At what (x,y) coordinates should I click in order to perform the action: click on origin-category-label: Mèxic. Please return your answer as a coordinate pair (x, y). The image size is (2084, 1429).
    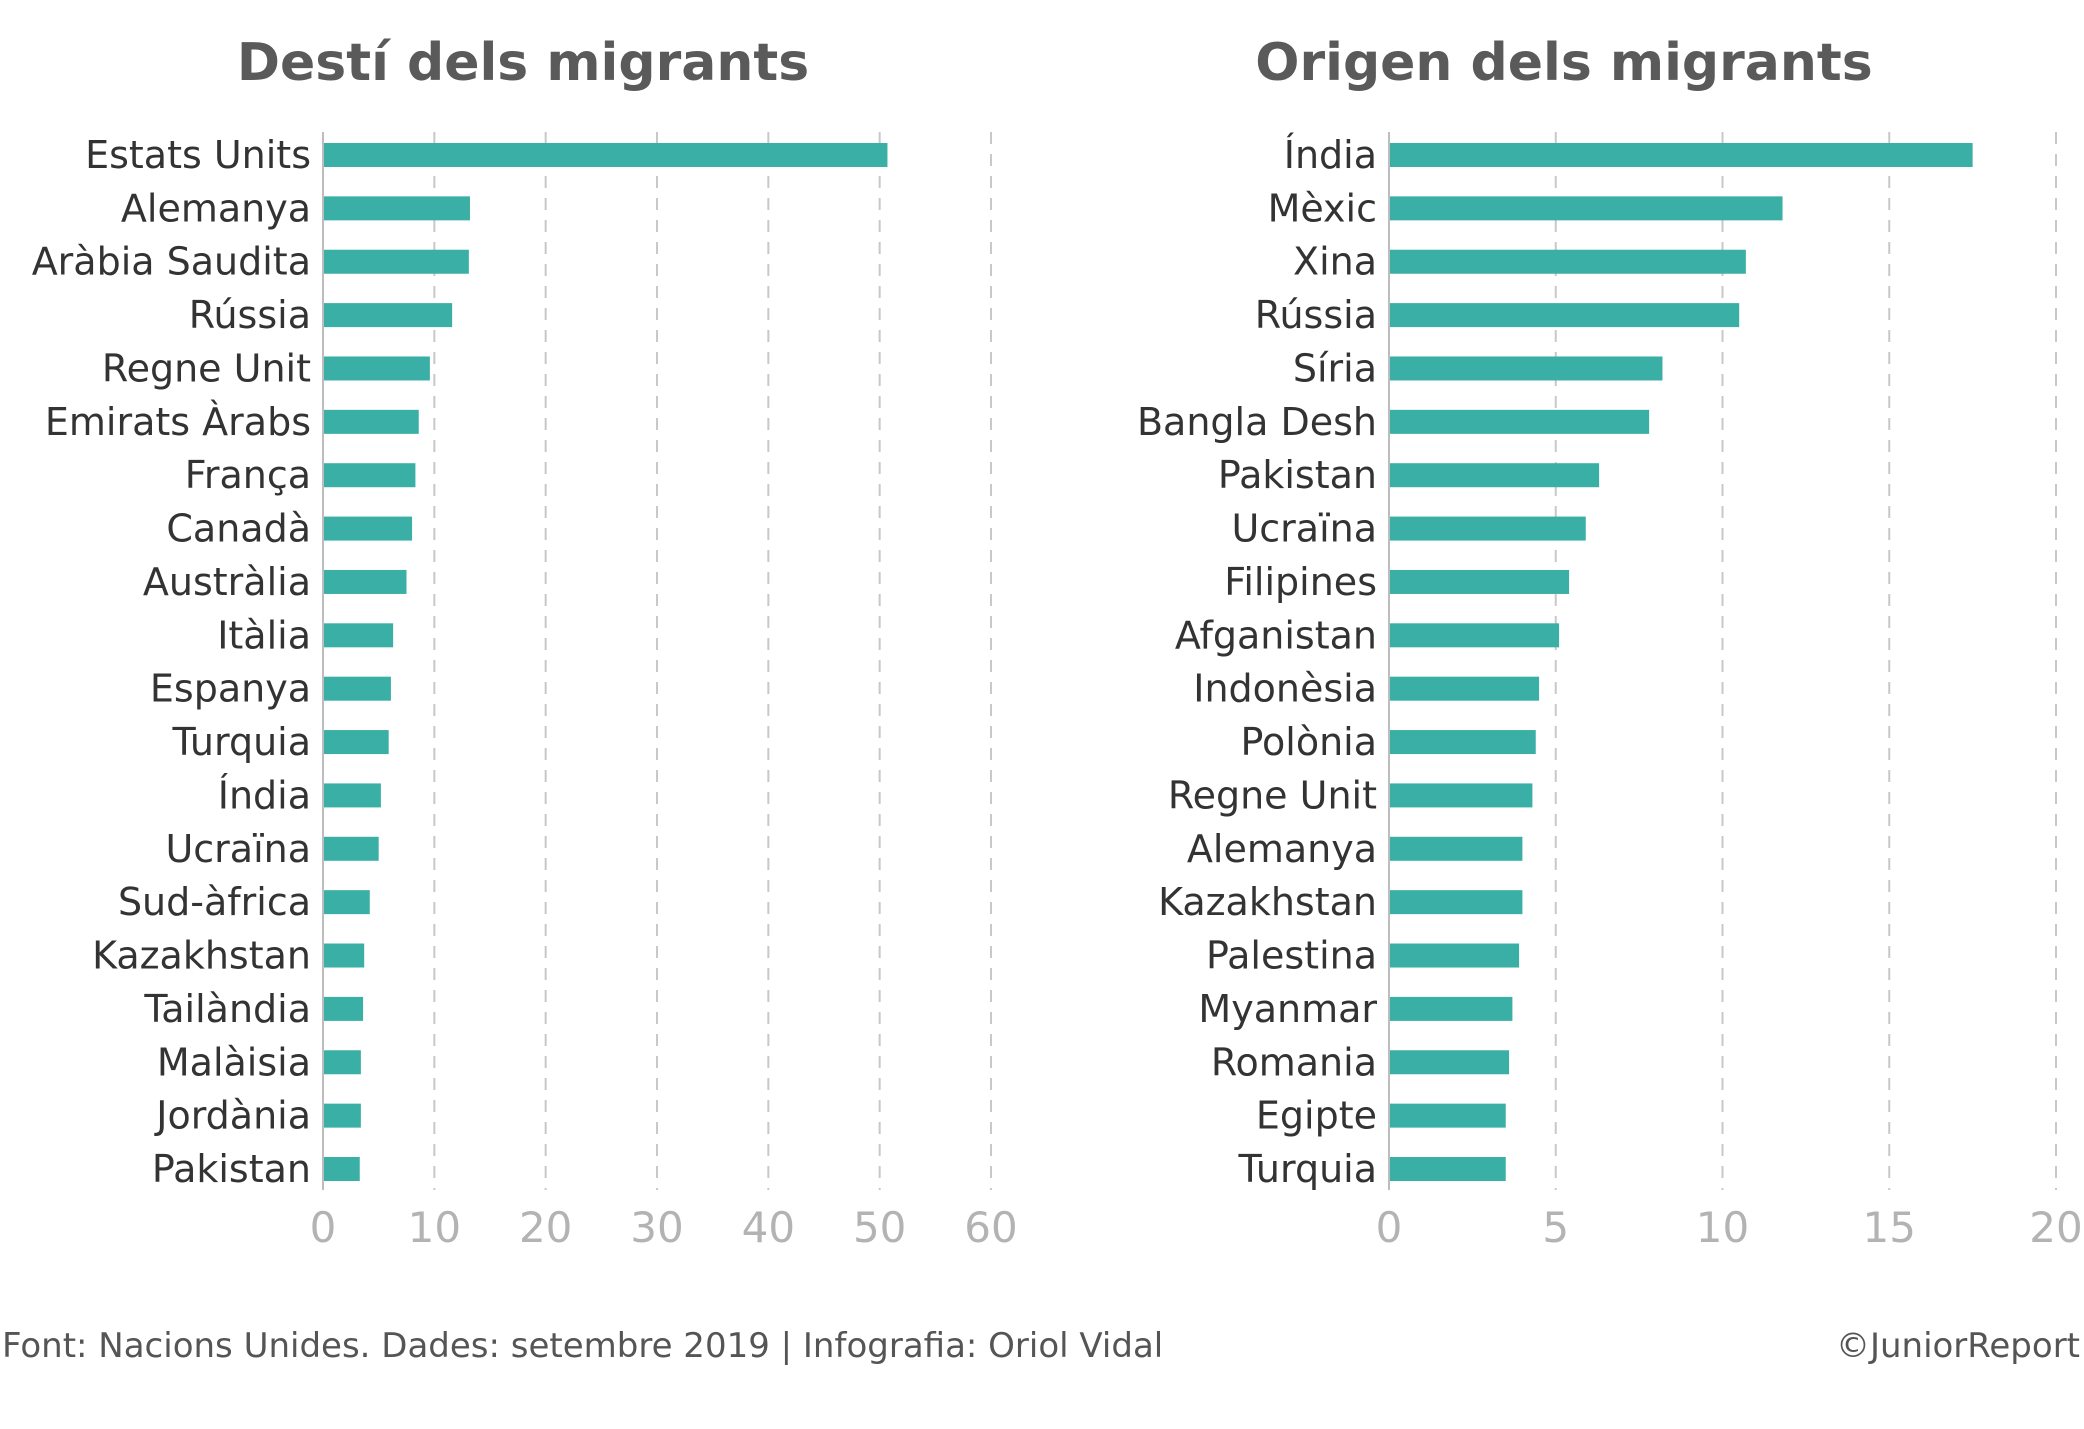
    Looking at the image, I should click on (1322, 208).